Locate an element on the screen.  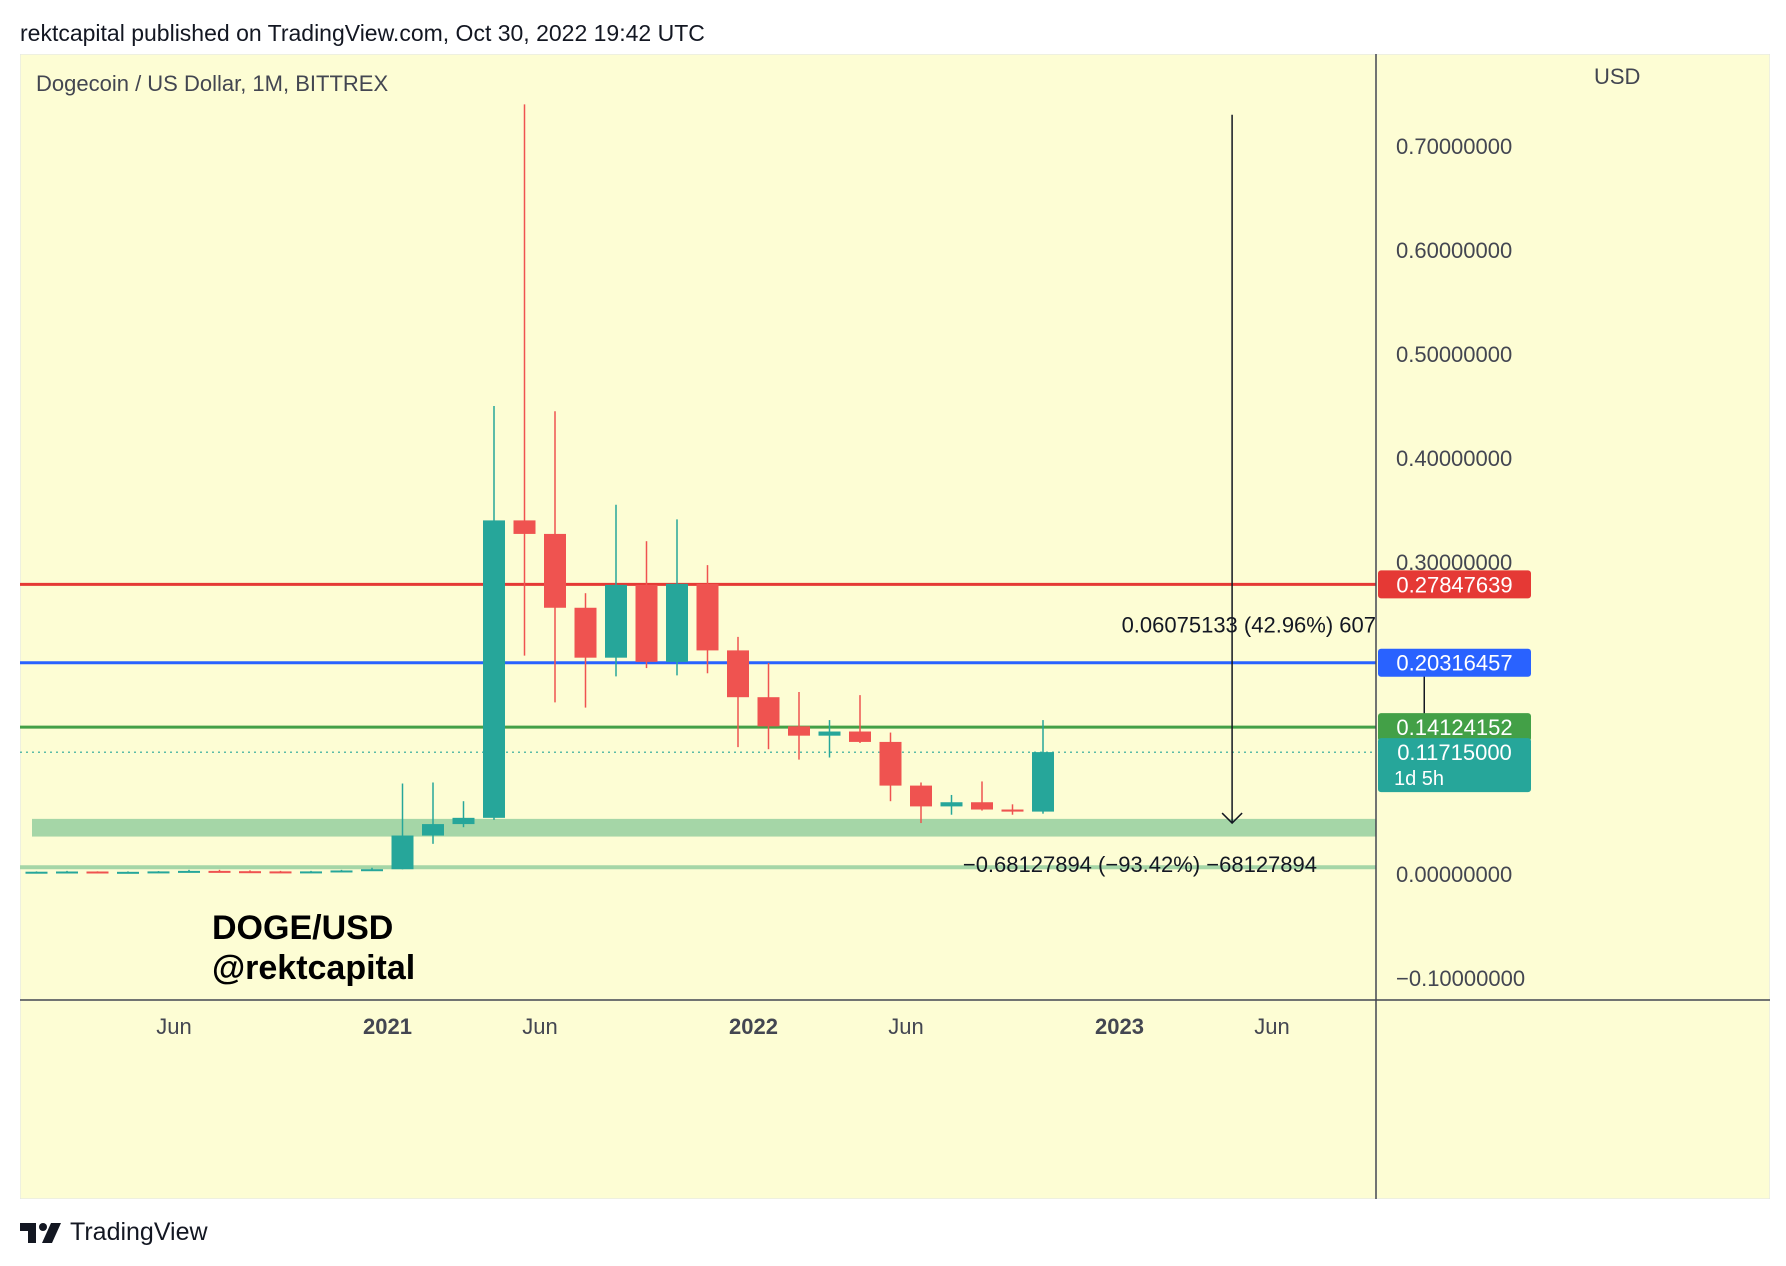
tradingview-footer: TradingView is located at coordinates (114, 1232).